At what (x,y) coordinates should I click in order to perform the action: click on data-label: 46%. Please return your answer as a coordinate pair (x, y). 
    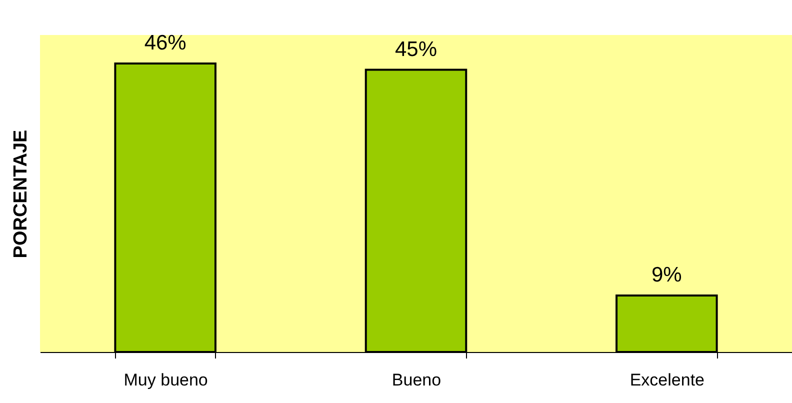
    Looking at the image, I should click on (165, 43).